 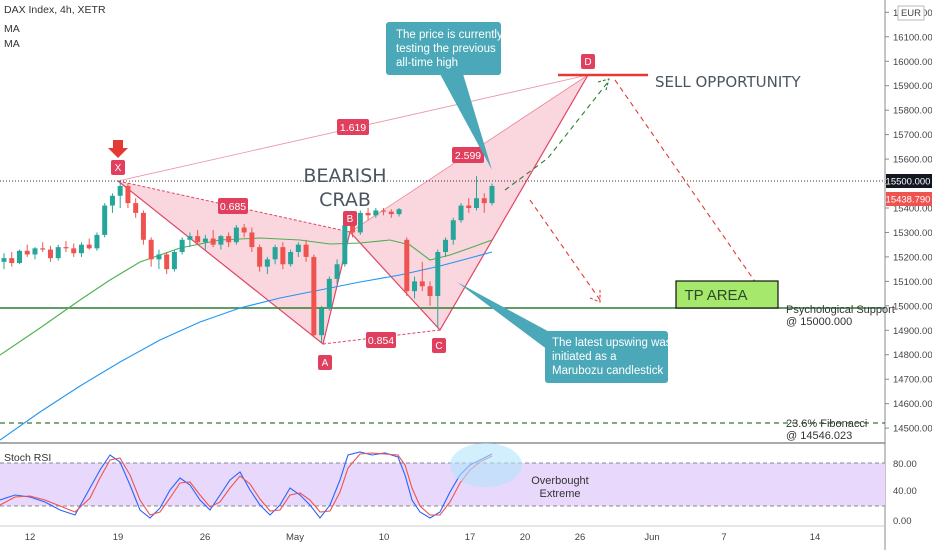 What do you see at coordinates (12, 44) in the screenshot?
I see `ma-label-2: MA` at bounding box center [12, 44].